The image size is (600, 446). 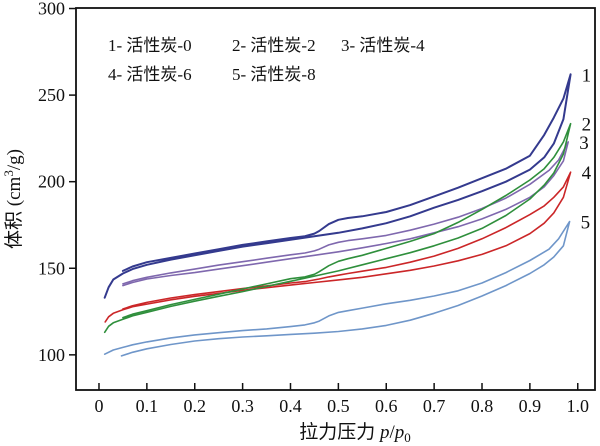 I want to click on series-1-end-label: 1, so click(x=587, y=75).